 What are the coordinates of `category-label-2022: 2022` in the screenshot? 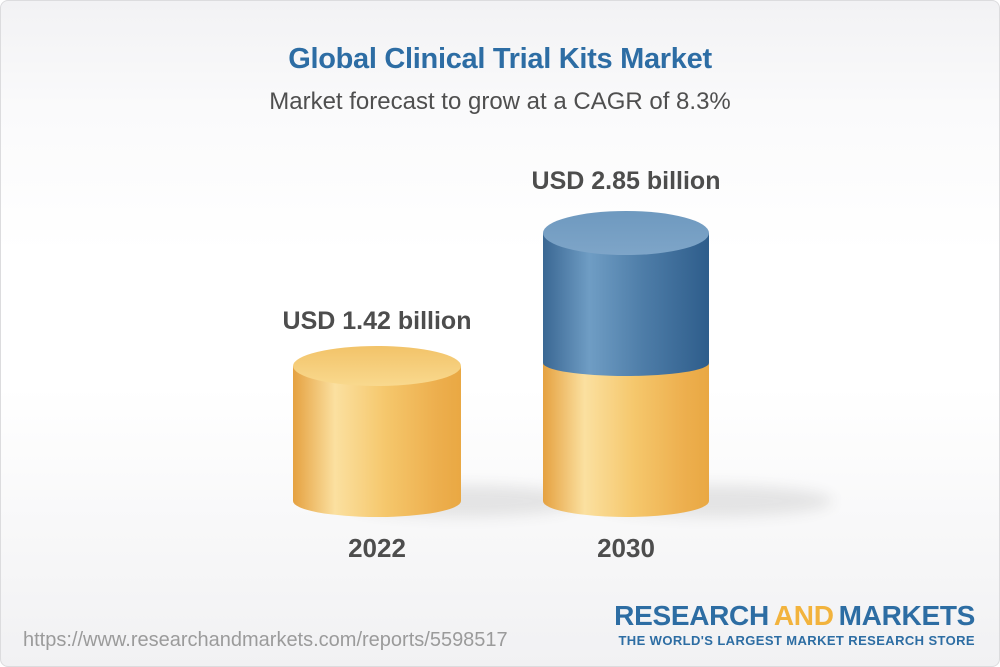 It's located at (377, 548).